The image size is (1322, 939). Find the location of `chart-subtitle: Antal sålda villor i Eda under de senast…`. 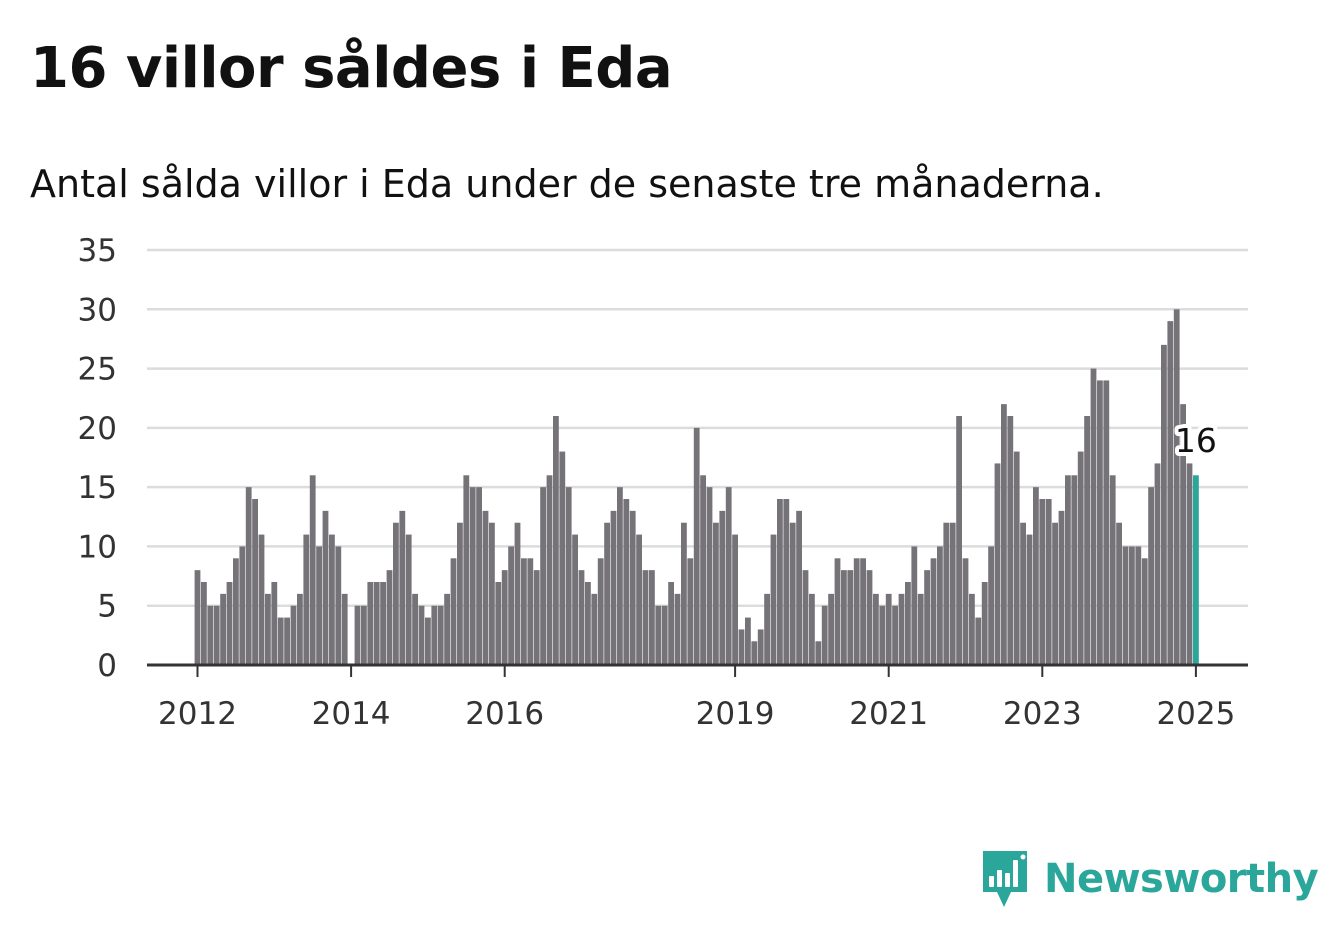

chart-subtitle: Antal sålda villor i Eda under de senast… is located at coordinates (567, 184).